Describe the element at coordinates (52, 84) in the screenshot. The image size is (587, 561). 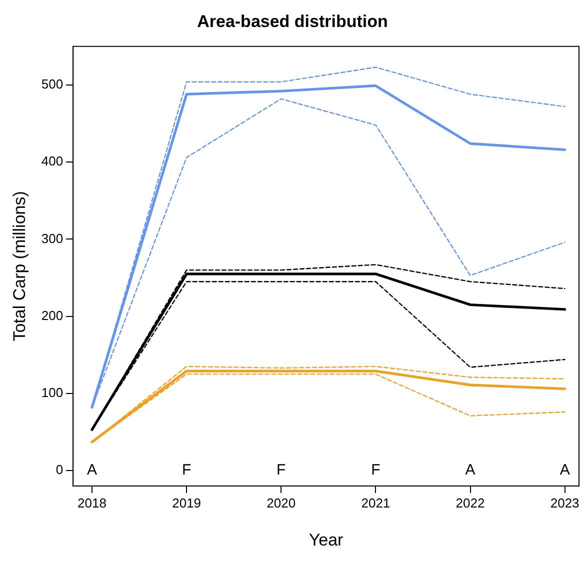
I see `y-tick-label: 500` at that location.